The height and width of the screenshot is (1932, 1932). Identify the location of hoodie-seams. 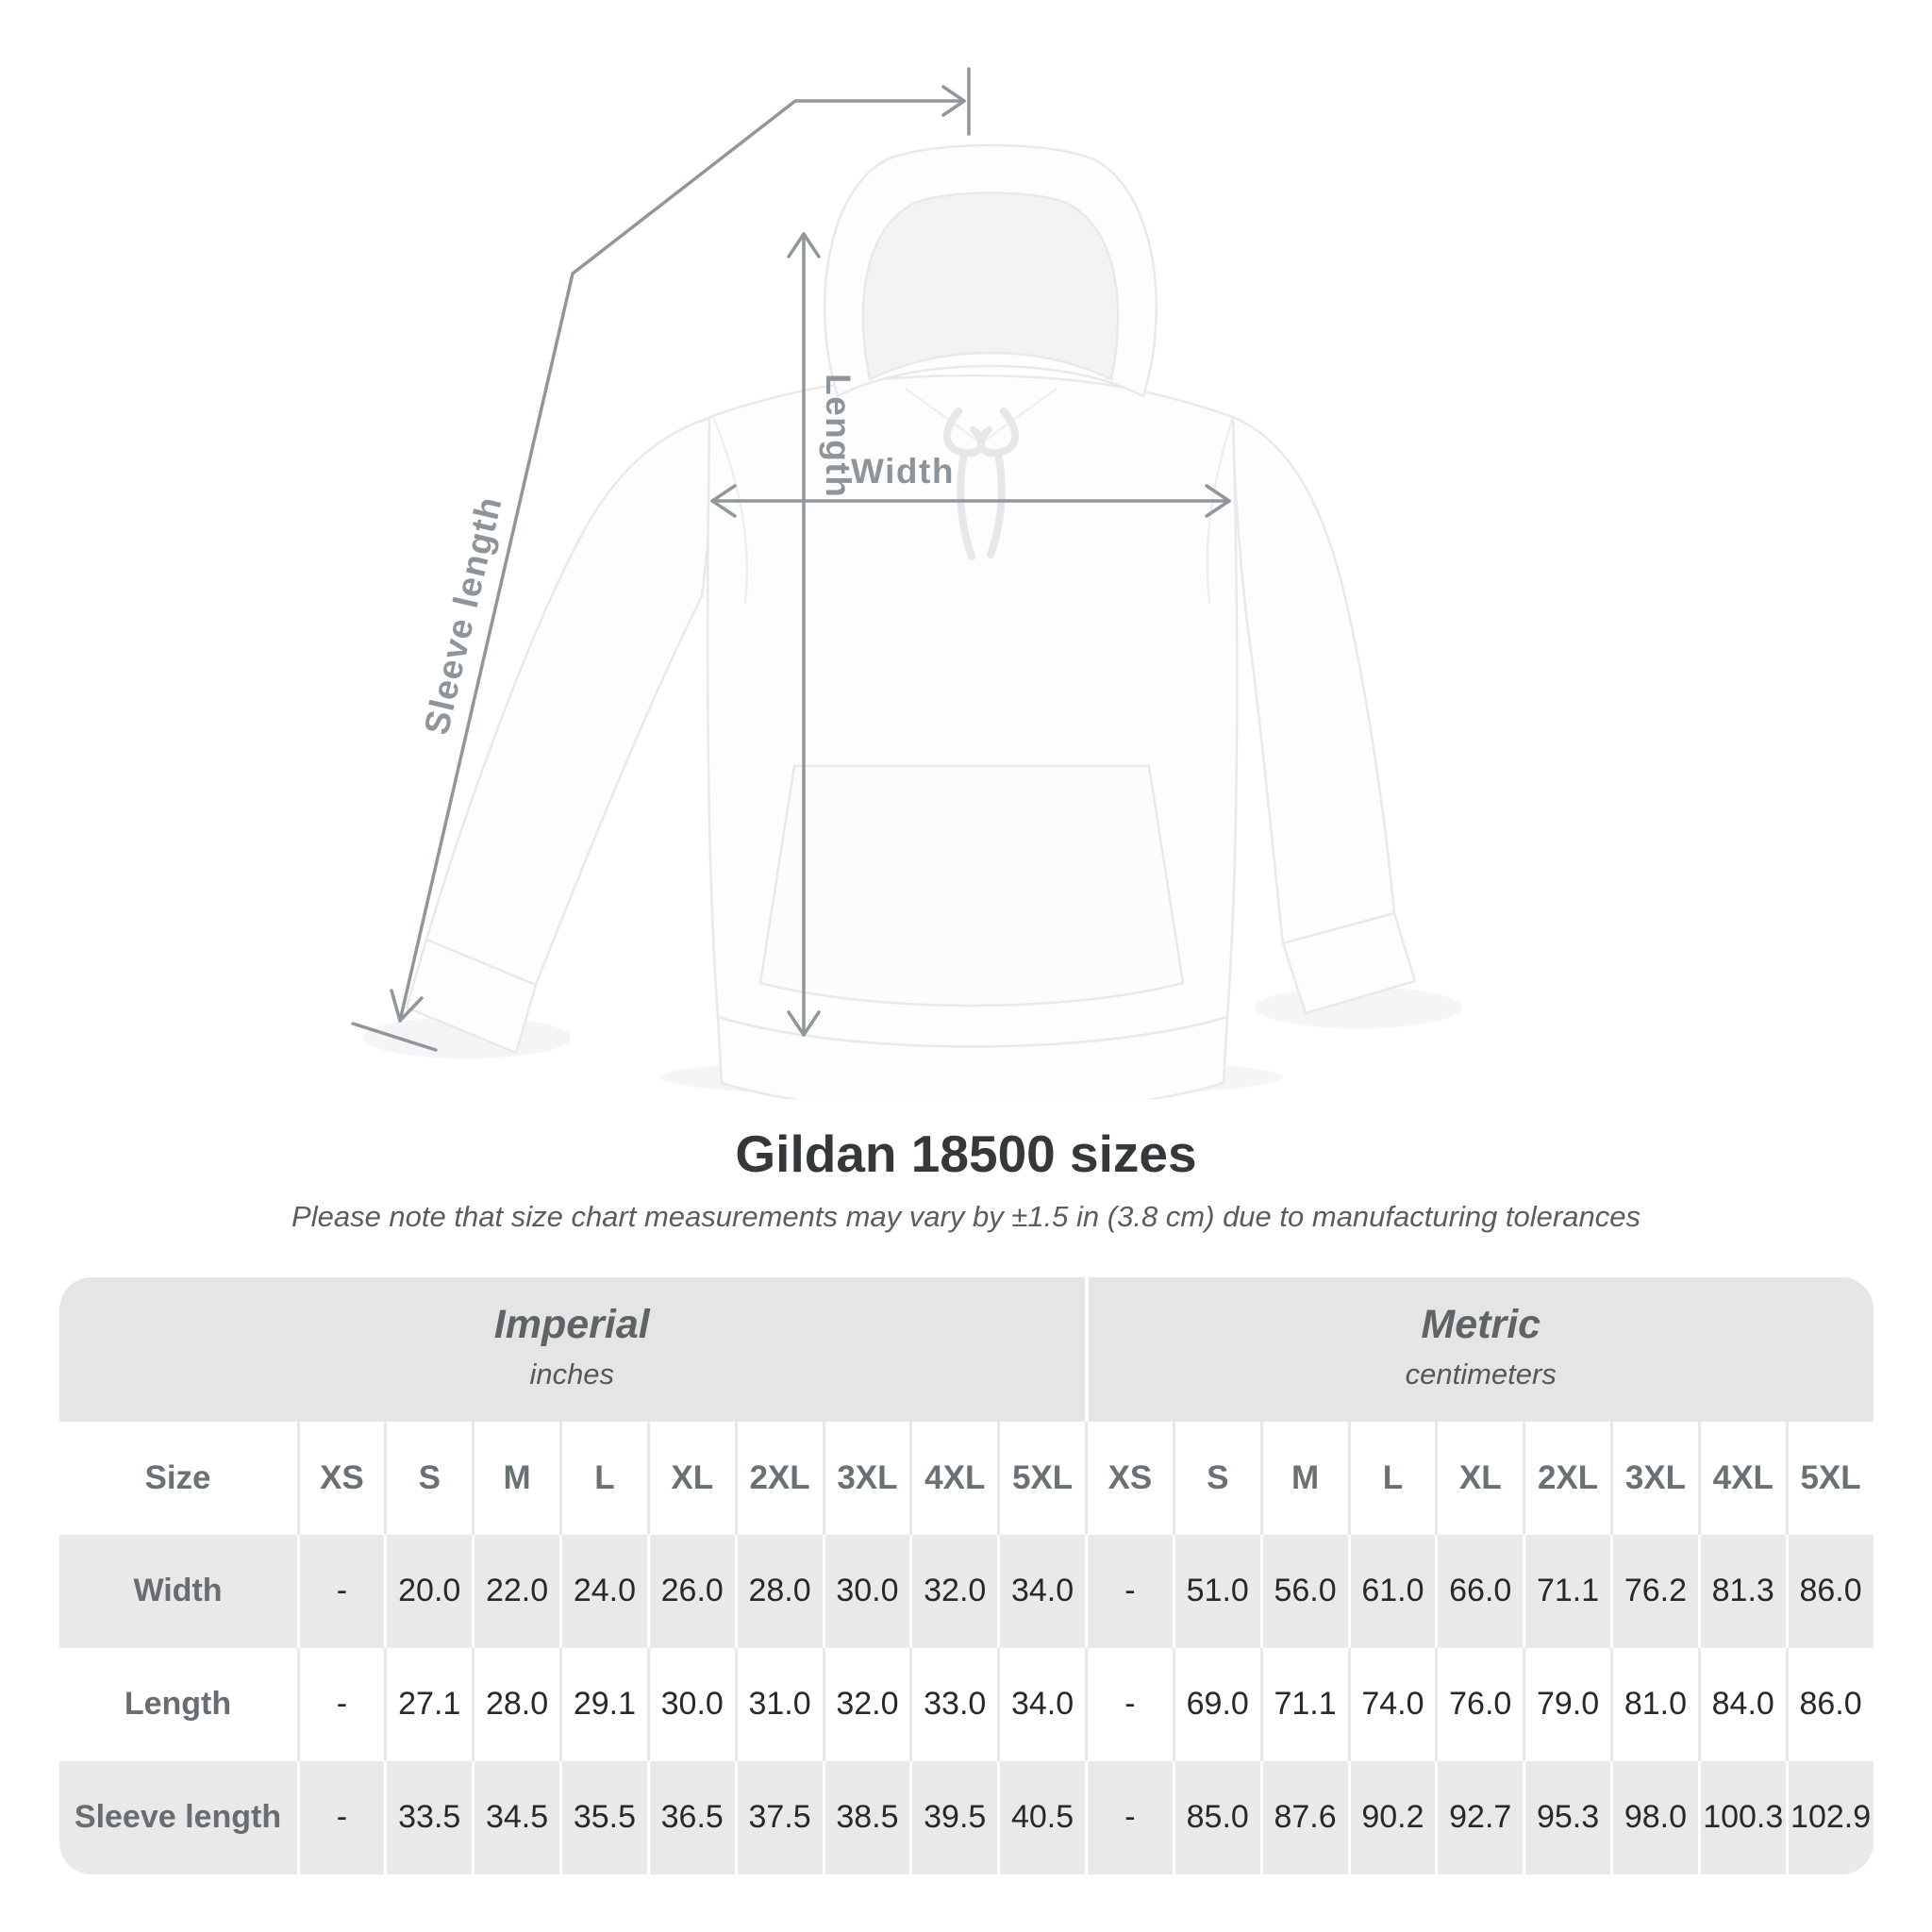
(973, 511).